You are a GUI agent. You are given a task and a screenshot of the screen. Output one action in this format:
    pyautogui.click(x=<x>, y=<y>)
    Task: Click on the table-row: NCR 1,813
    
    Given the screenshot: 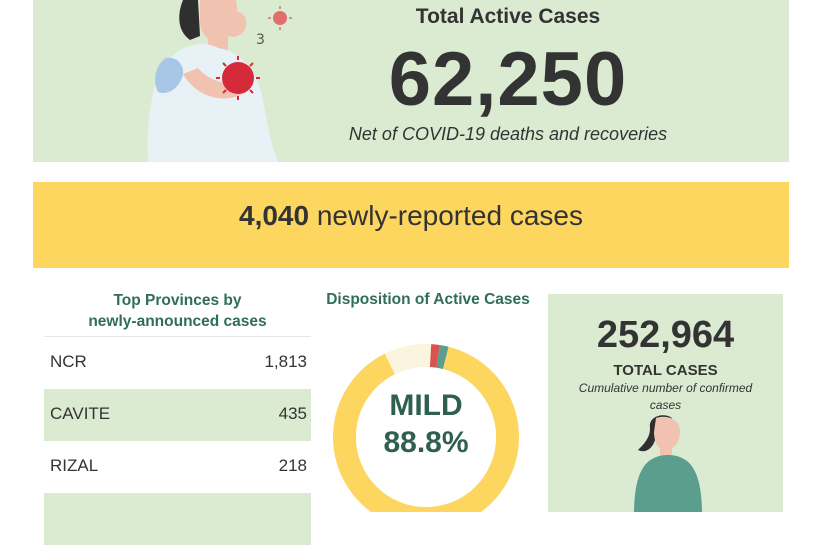 What is the action you would take?
    pyautogui.click(x=177, y=363)
    